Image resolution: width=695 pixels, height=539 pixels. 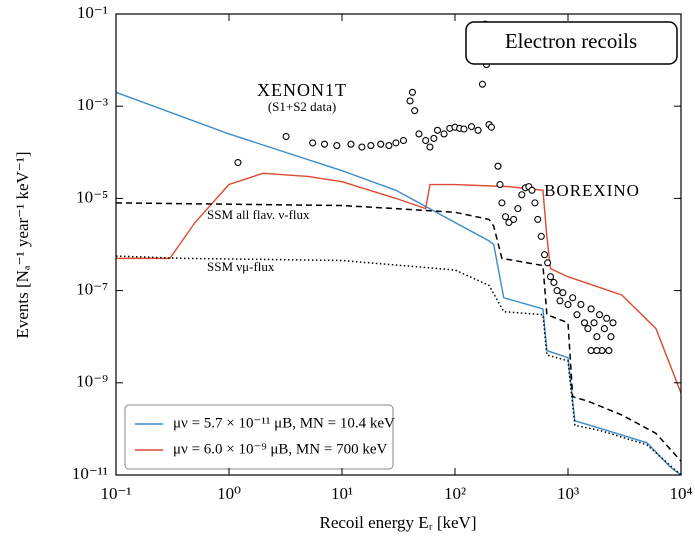 I want to click on legend-box, so click(x=259, y=437).